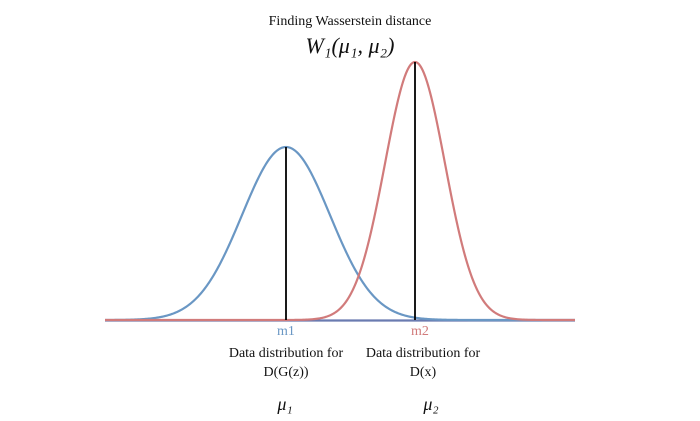 The width and height of the screenshot is (700, 421). Describe the element at coordinates (420, 331) in the screenshot. I see `mean-label-2: m2` at that location.